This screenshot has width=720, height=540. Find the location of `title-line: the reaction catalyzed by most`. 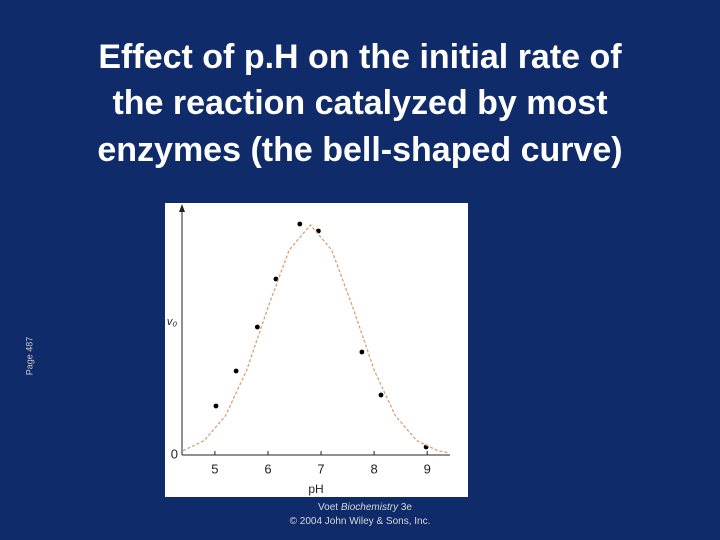

title-line: the reaction catalyzed by most is located at coordinates (359, 103).